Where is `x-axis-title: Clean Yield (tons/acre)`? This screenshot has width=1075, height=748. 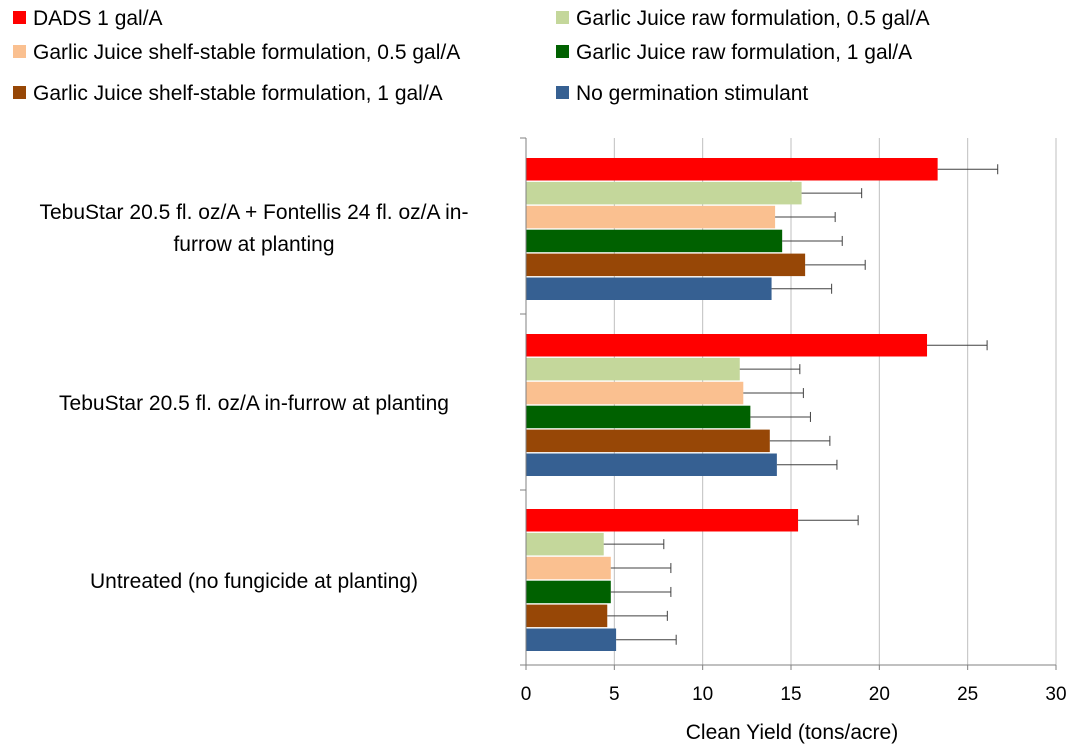 x-axis-title: Clean Yield (tons/acre) is located at coordinates (792, 732).